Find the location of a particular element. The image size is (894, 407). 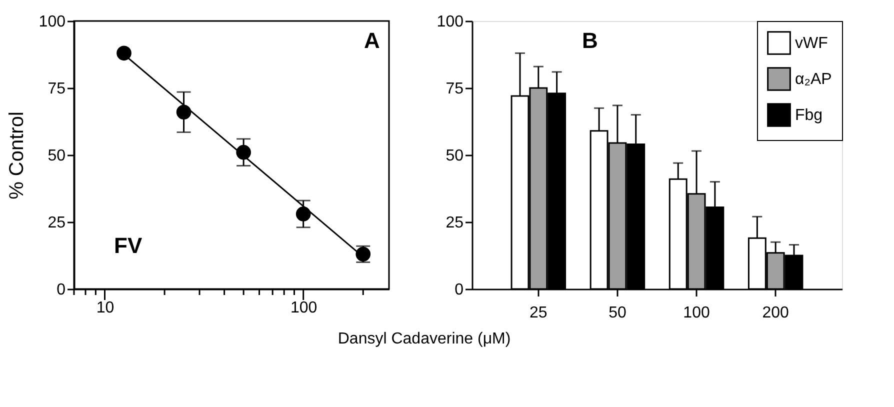

x-tick-label: 25 is located at coordinates (539, 313).